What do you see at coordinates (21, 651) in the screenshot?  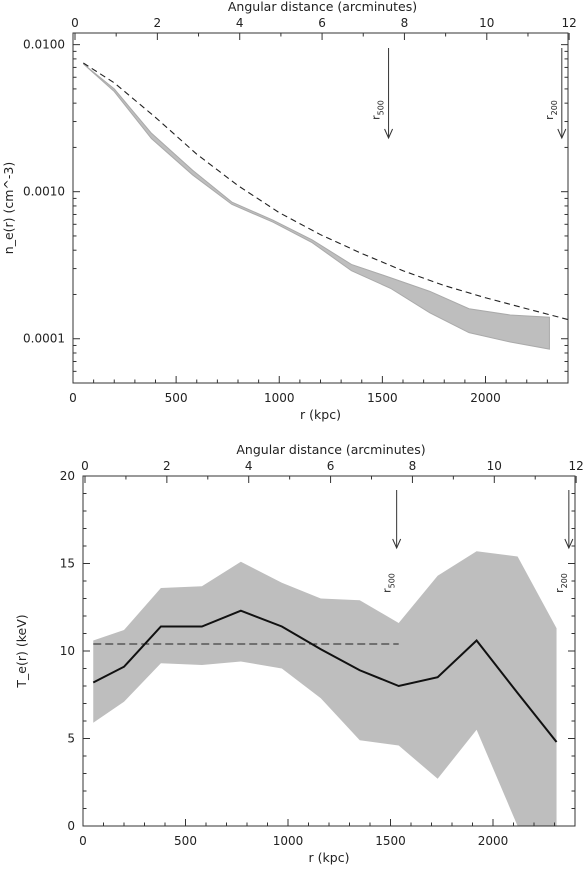 I see `y-axis-label: T_e(r) (keV)` at bounding box center [21, 651].